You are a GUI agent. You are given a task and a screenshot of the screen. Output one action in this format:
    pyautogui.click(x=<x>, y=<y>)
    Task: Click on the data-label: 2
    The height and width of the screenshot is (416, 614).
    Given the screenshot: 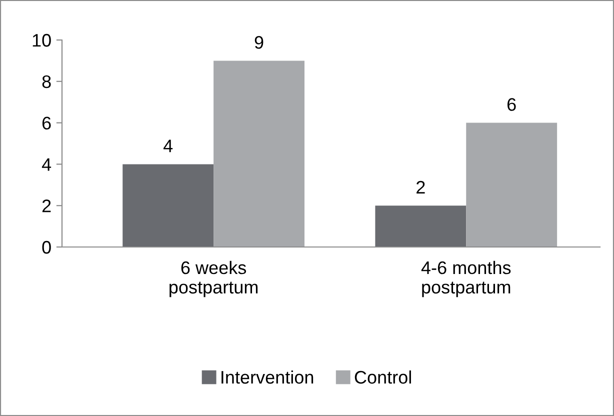 What is the action you would take?
    pyautogui.click(x=420, y=187)
    